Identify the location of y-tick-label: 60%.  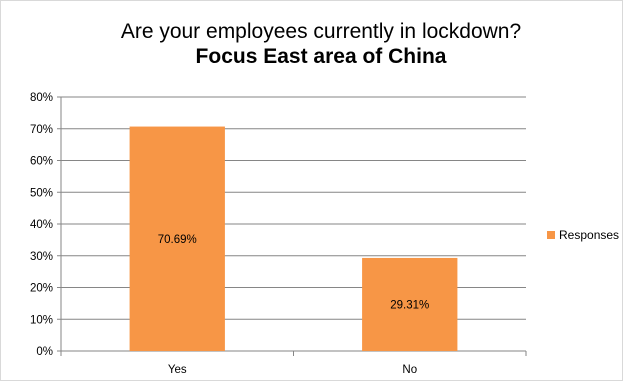
(41, 162).